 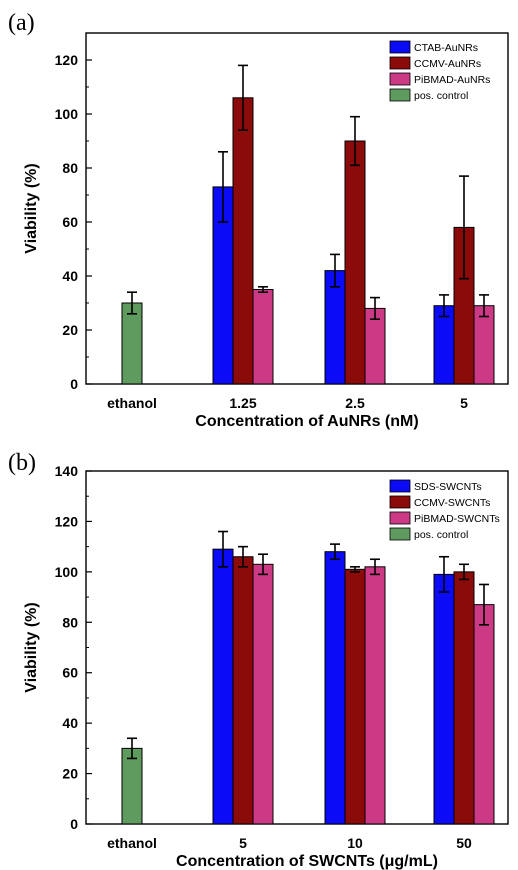 What do you see at coordinates (22, 463) in the screenshot?
I see `panel-label: (b)` at bounding box center [22, 463].